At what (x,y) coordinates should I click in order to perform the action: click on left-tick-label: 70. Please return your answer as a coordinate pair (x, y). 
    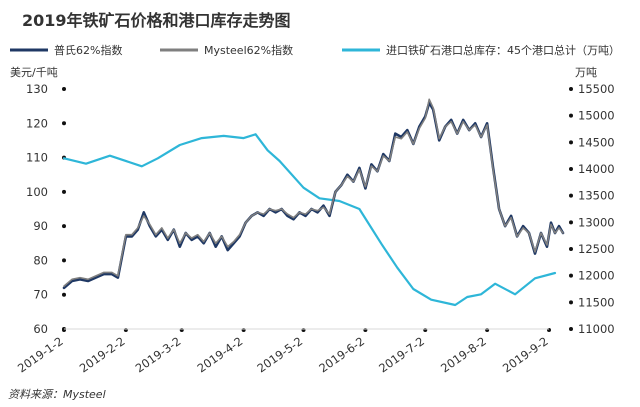
    Looking at the image, I should click on (40, 295).